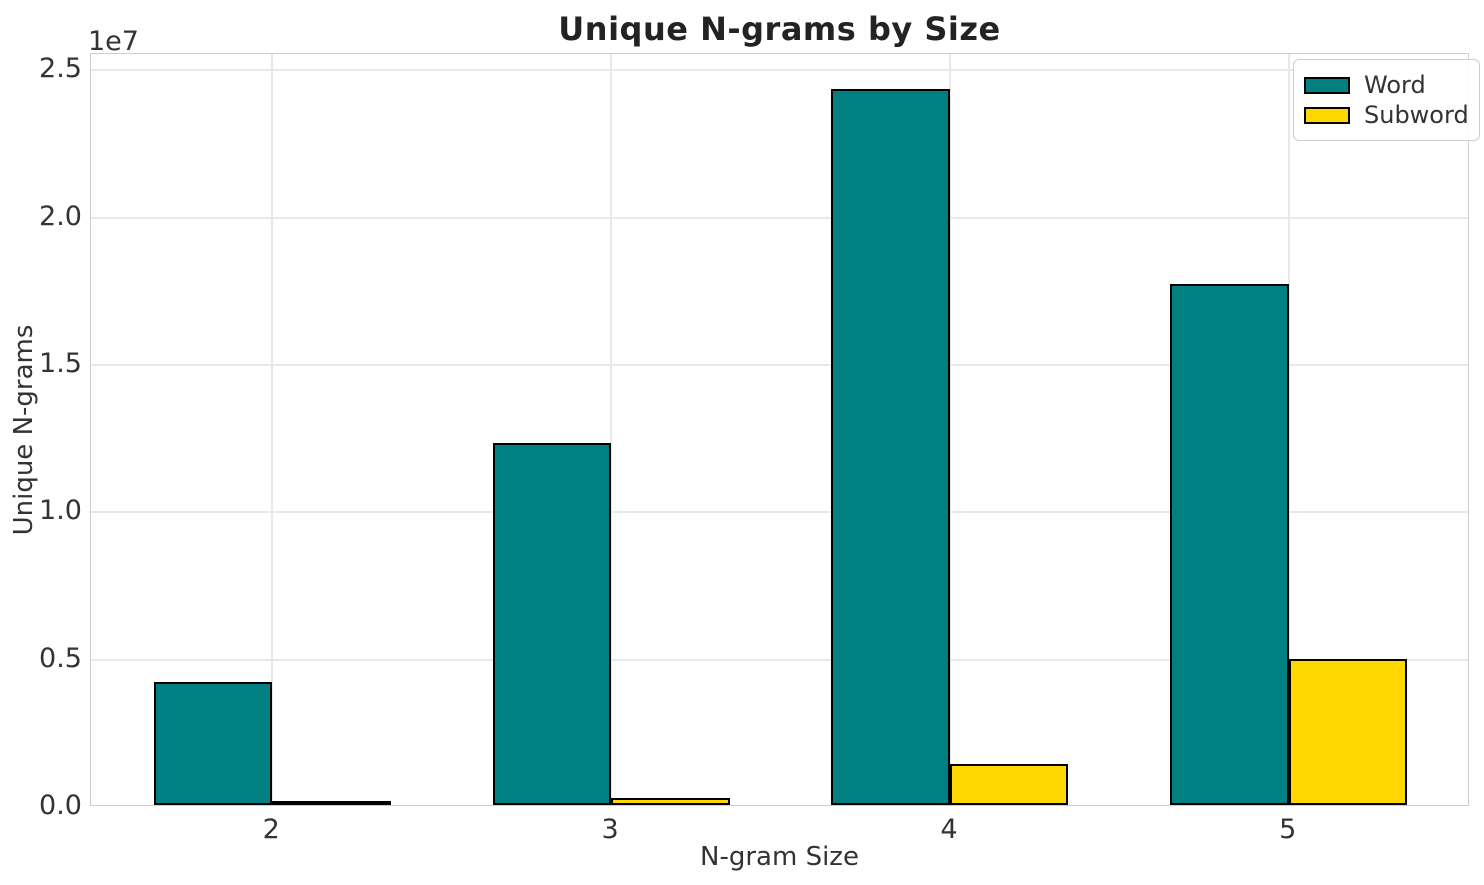  Describe the element at coordinates (1288, 829) in the screenshot. I see `x-tick-label: 5` at that location.